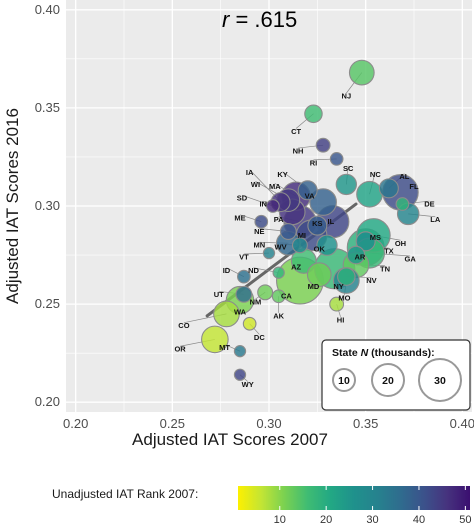  Describe the element at coordinates (310, 196) in the screenshot. I see `state-label-va: VA` at that location.